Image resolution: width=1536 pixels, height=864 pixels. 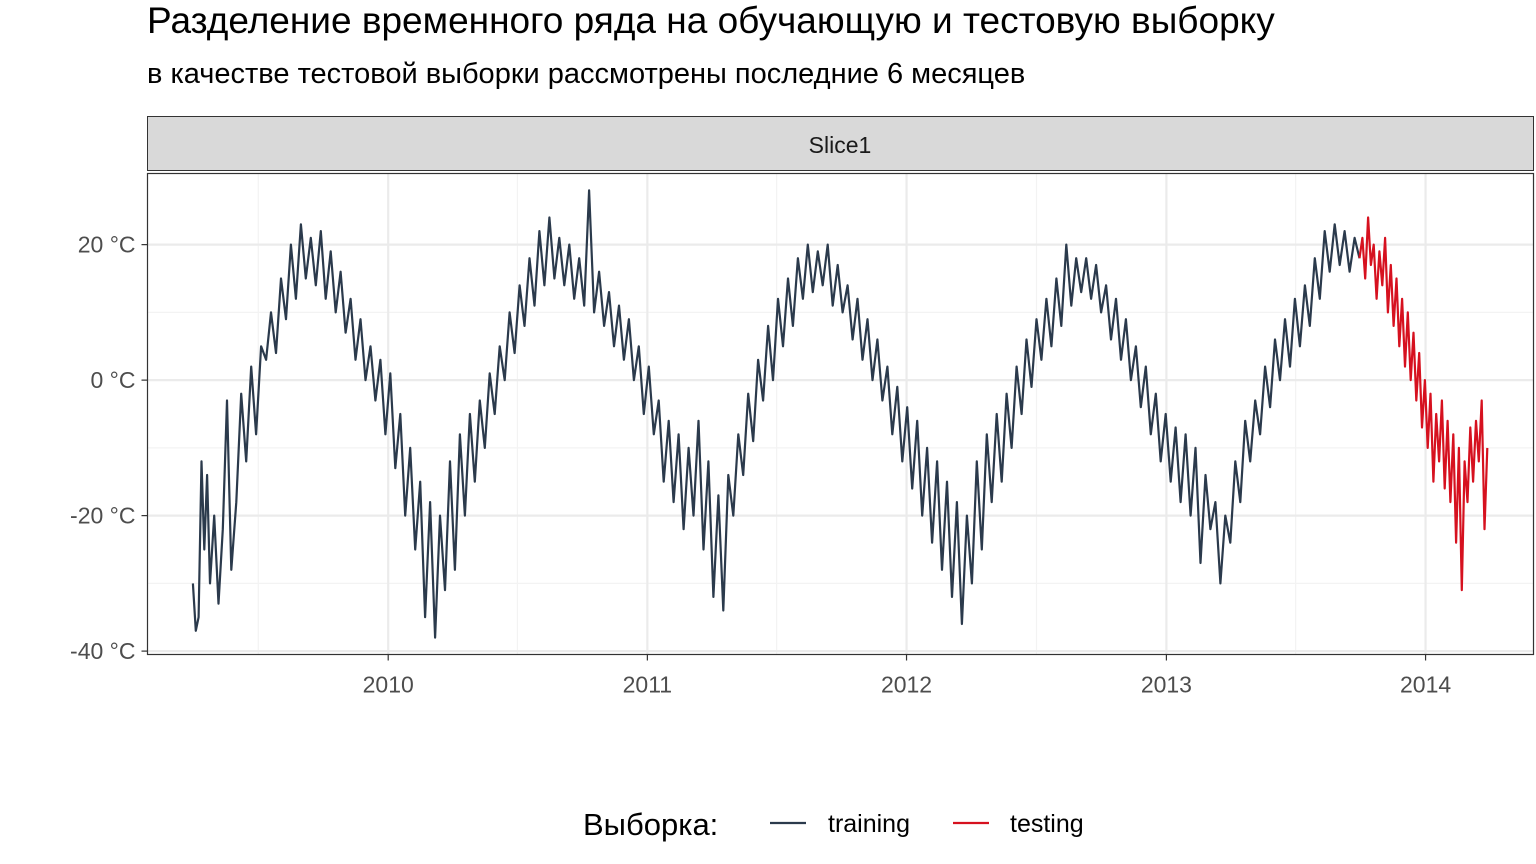 I want to click on x-tick-label: 2011, so click(x=647, y=685).